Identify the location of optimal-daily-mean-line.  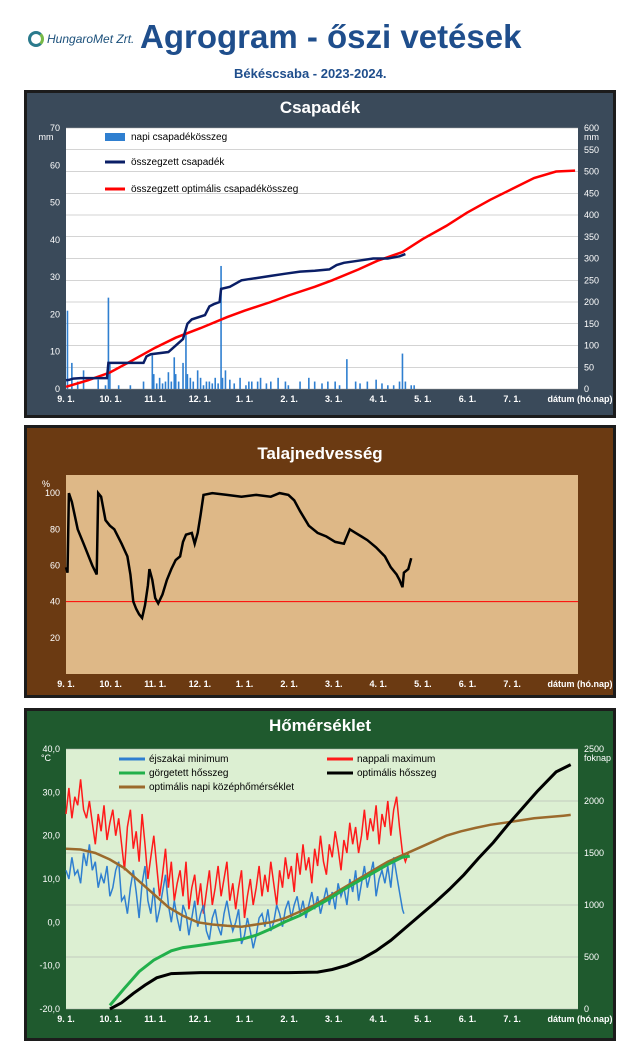
(318, 870).